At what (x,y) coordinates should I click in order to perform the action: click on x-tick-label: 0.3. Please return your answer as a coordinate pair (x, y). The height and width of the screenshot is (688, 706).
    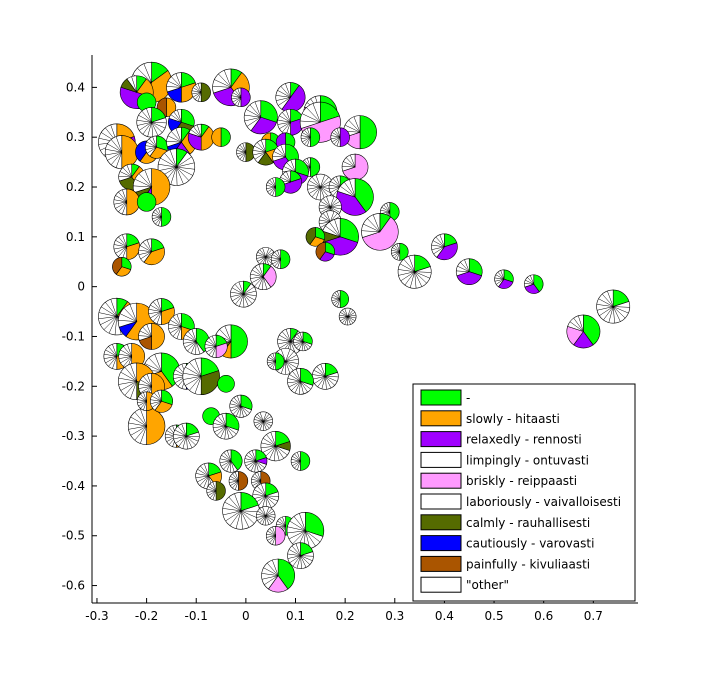
    Looking at the image, I should click on (394, 616).